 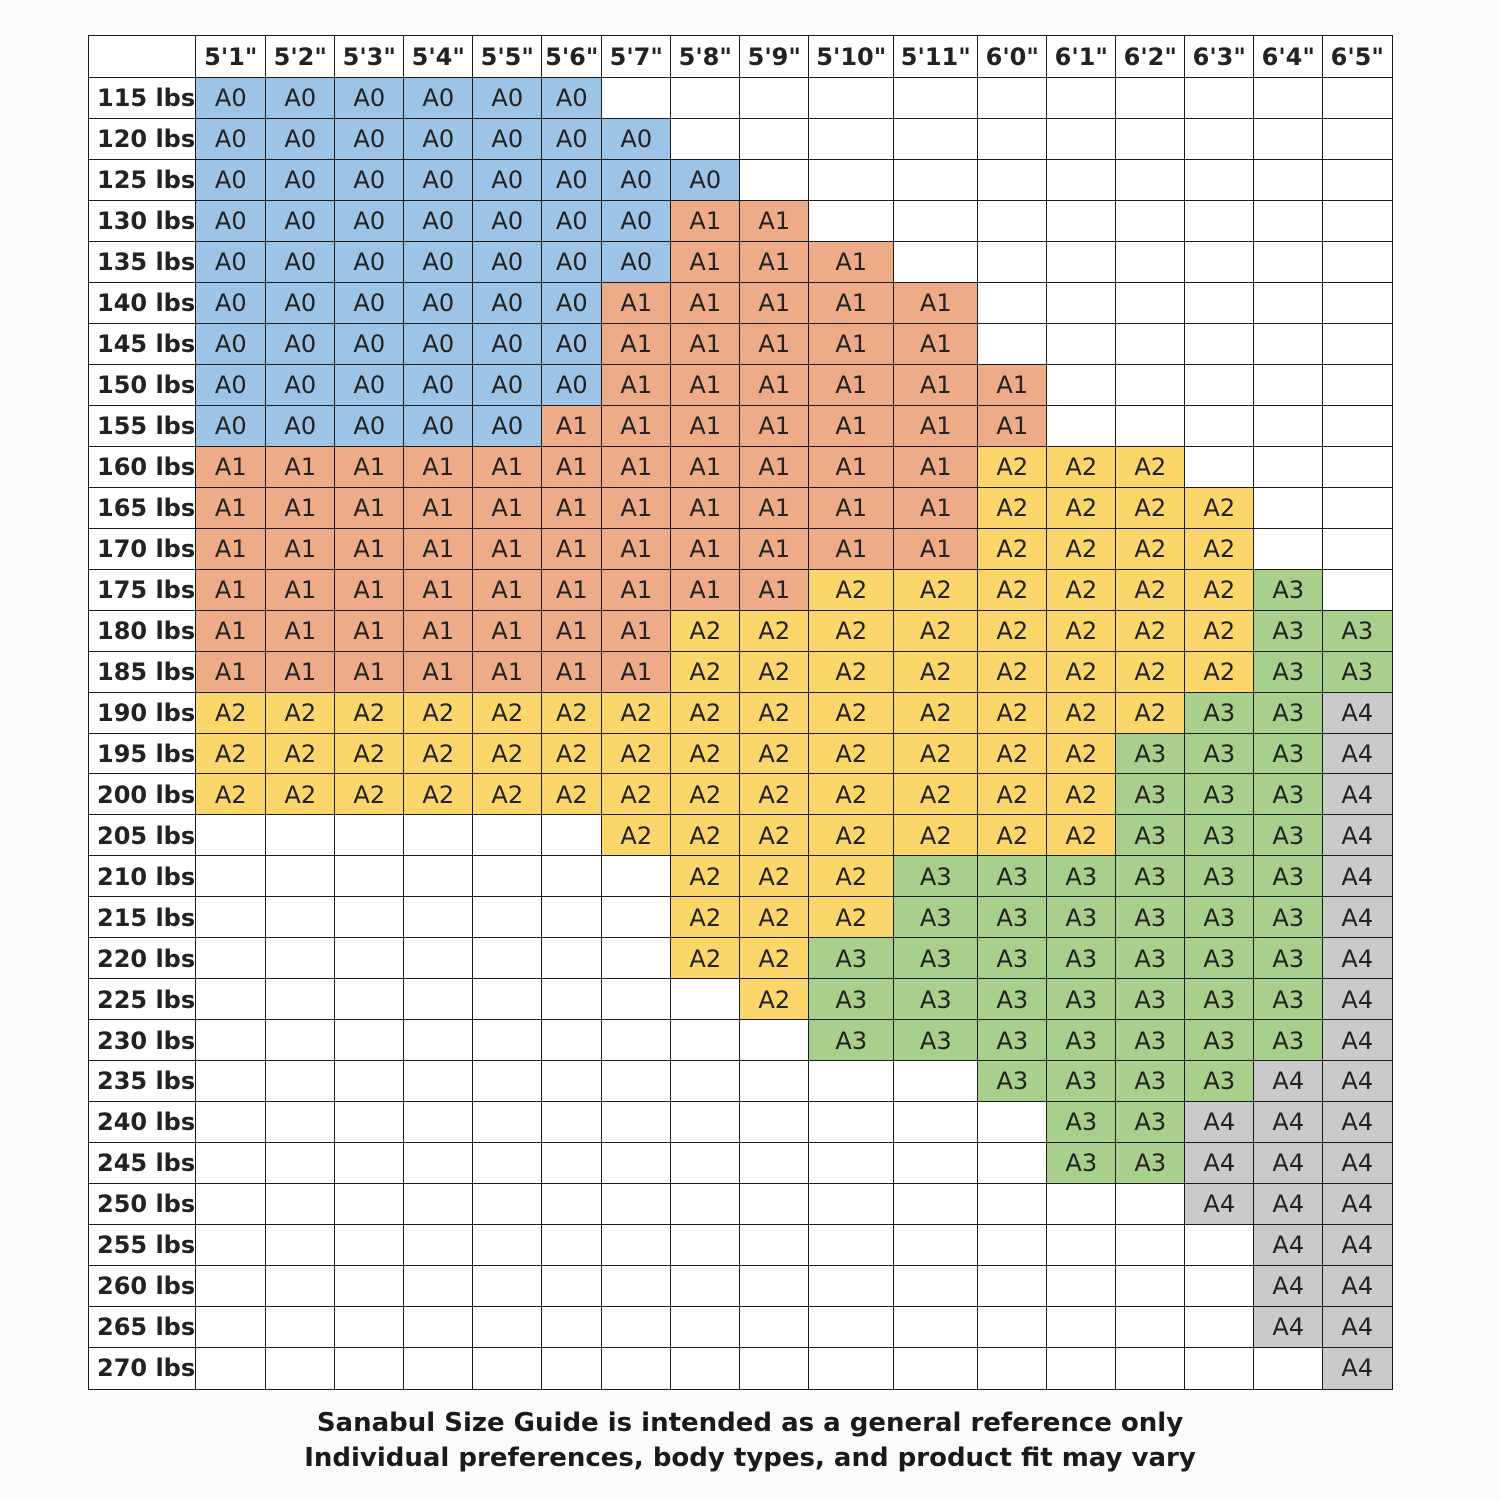 I want to click on height-header: 6'4", so click(x=1288, y=57).